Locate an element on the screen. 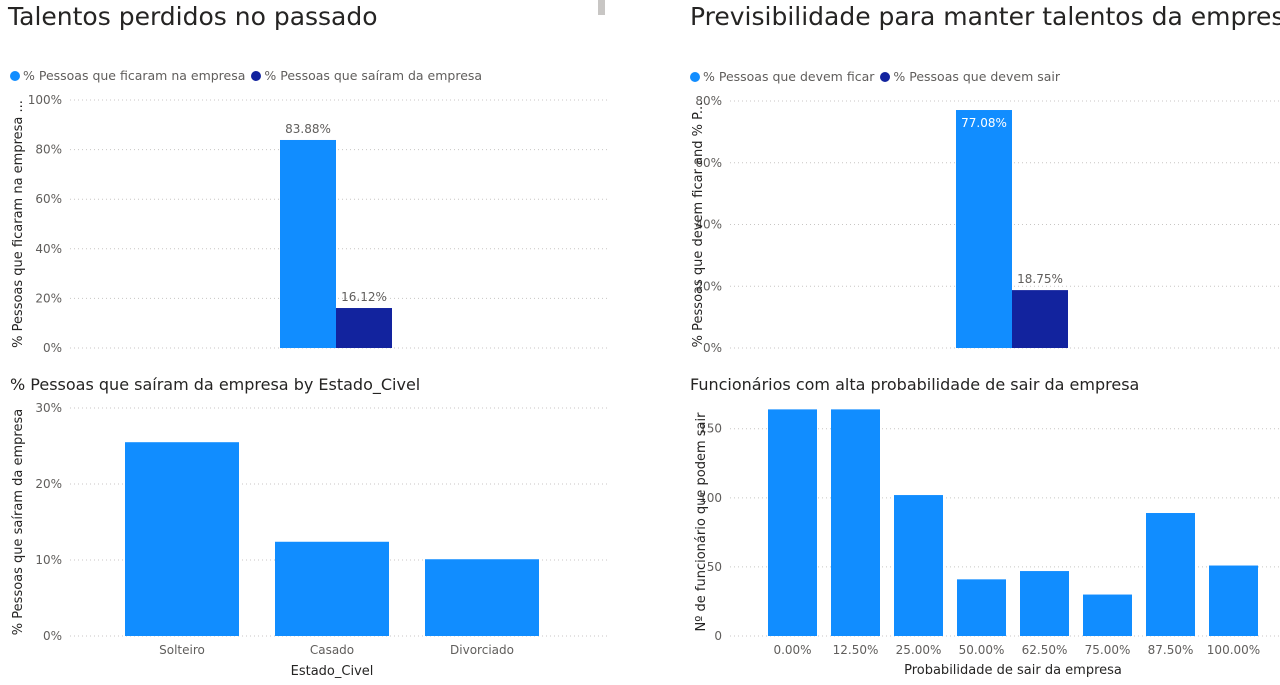  data-label: 16.12% is located at coordinates (364, 297).